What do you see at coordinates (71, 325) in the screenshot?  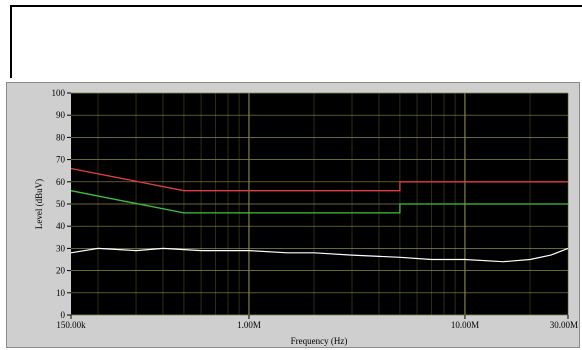 I see `x-tick-label: 150.00k` at bounding box center [71, 325].